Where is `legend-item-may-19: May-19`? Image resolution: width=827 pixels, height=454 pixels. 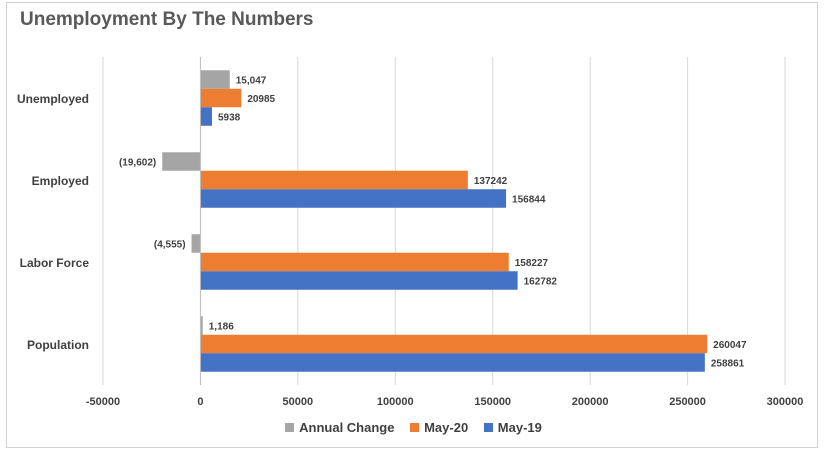 legend-item-may-19: May-19 is located at coordinates (512, 427).